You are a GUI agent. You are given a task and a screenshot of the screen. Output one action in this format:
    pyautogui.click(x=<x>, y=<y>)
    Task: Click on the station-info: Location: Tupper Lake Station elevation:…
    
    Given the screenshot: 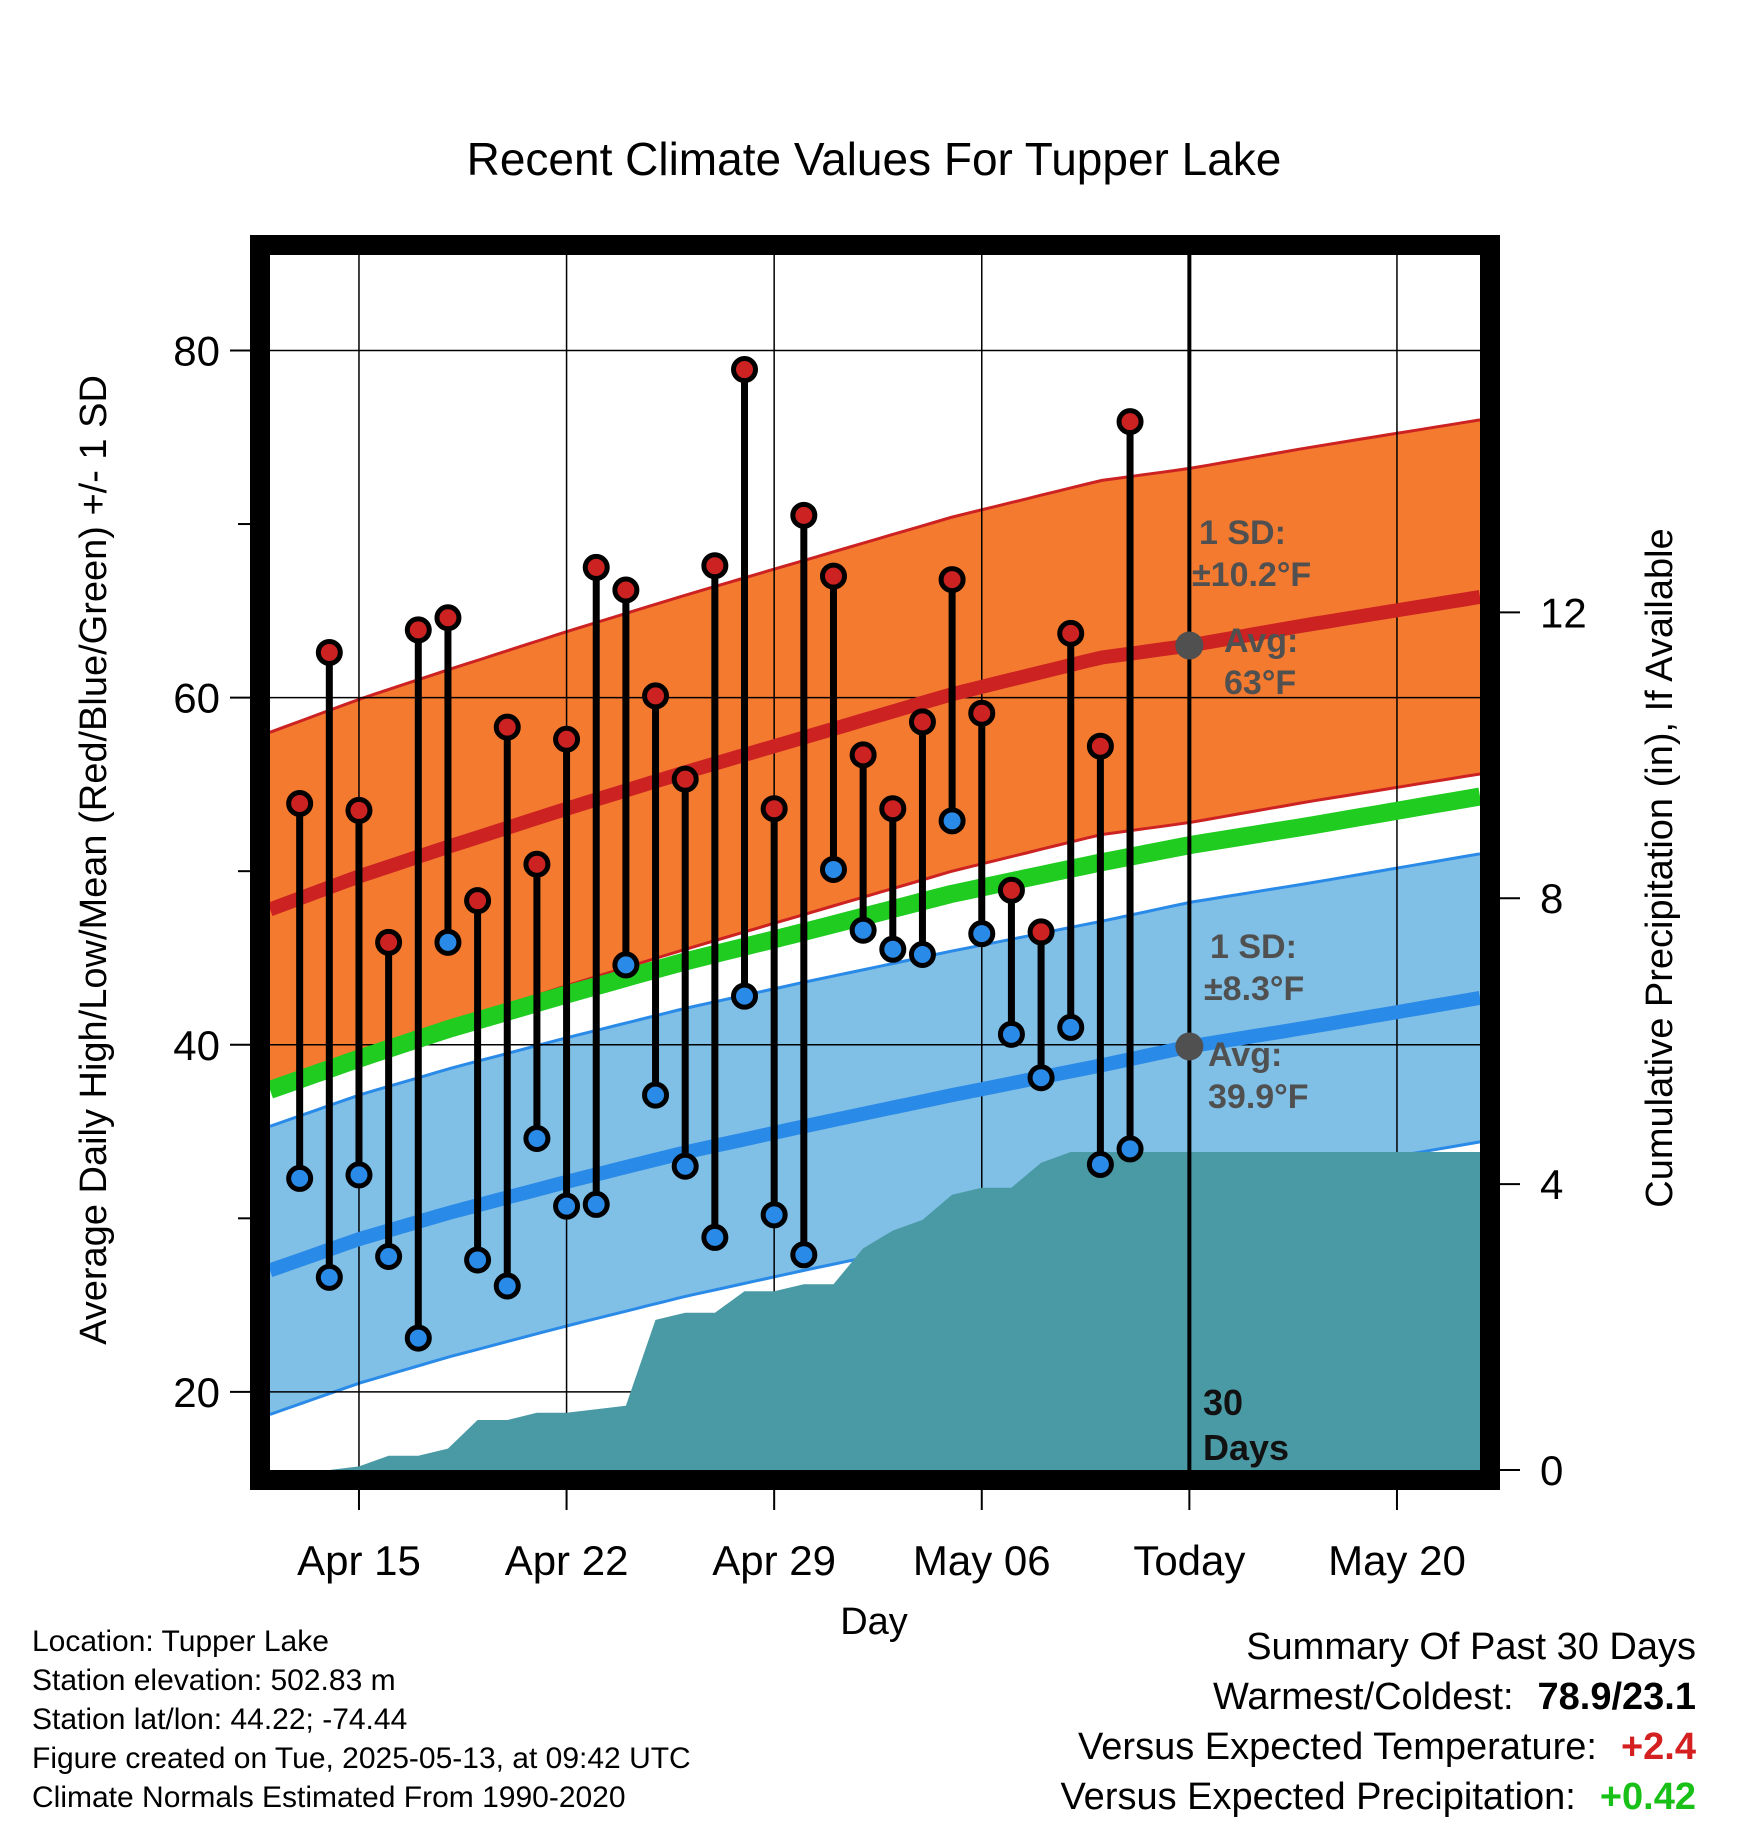 What is the action you would take?
    pyautogui.click(x=361, y=1719)
    